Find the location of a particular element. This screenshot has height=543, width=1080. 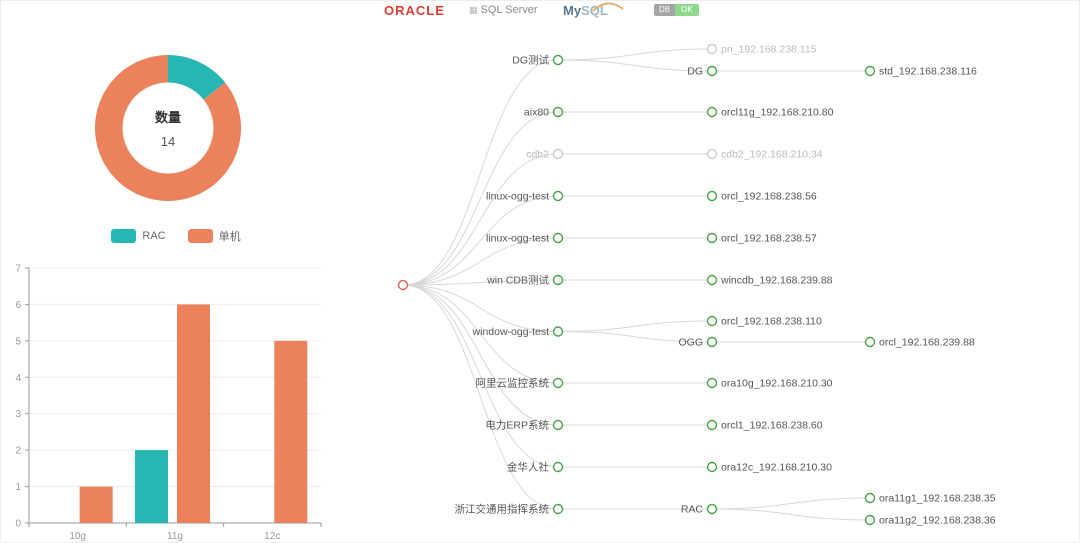

x-category-label: 10g is located at coordinates (77, 536).